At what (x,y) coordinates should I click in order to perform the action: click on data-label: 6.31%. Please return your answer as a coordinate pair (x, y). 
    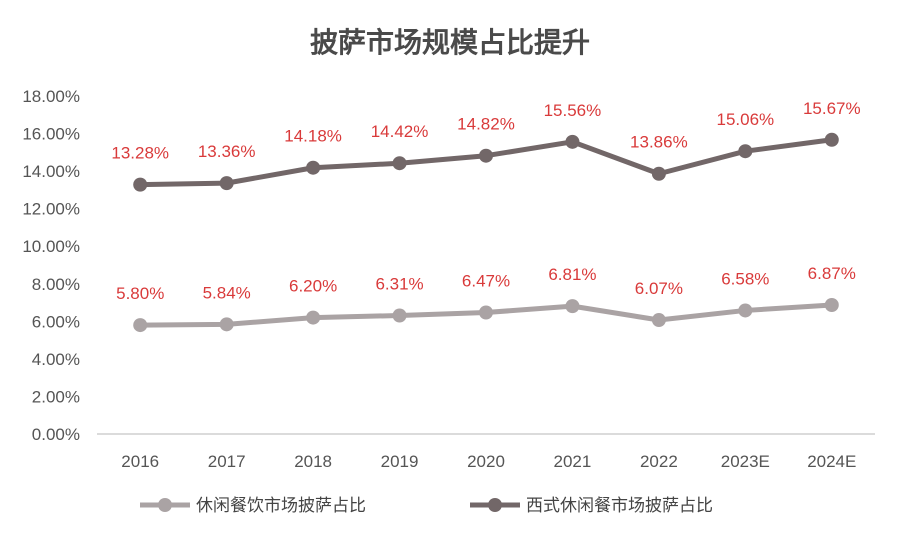
    Looking at the image, I should click on (399, 284).